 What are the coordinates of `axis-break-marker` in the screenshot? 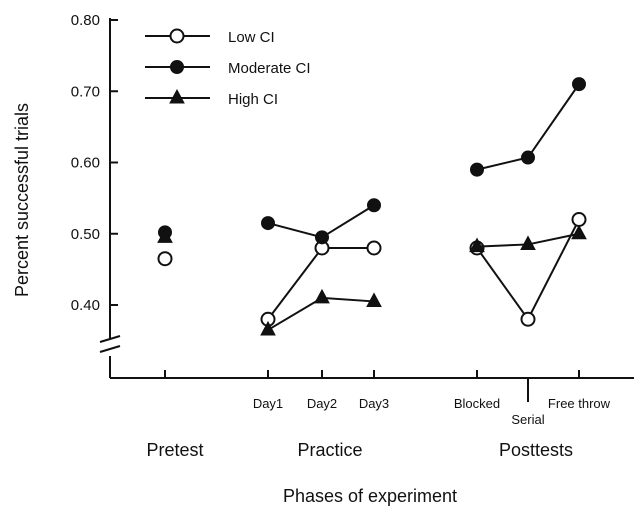 It's located at (110, 344).